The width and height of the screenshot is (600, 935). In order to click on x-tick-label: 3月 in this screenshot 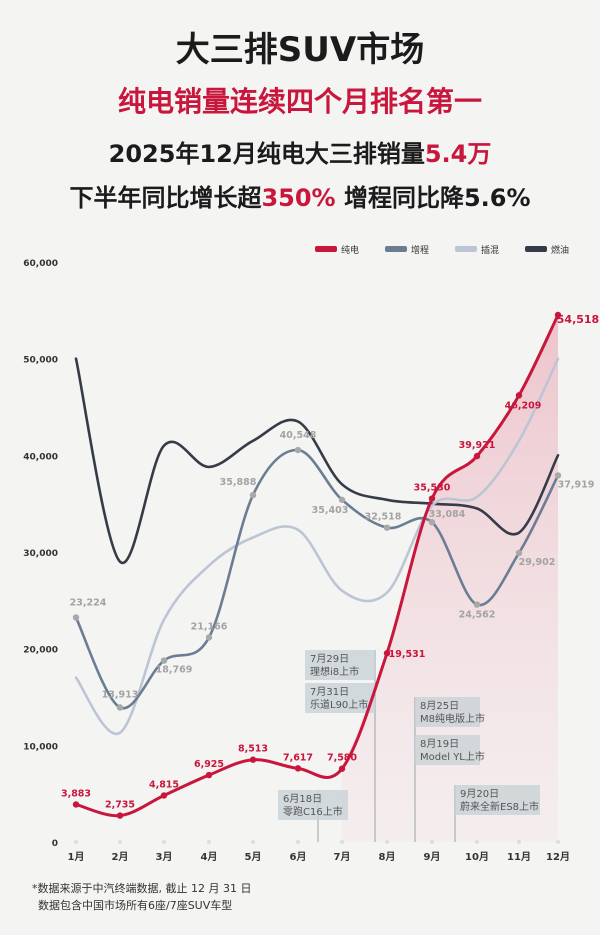, I will do `click(164, 857)`.